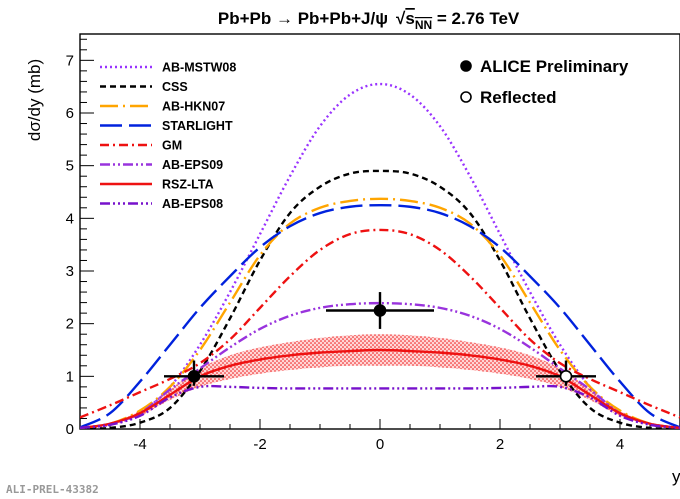 Image resolution: width=680 pixels, height=499 pixels. What do you see at coordinates (139, 444) in the screenshot?
I see `x-tick-label: -4` at bounding box center [139, 444].